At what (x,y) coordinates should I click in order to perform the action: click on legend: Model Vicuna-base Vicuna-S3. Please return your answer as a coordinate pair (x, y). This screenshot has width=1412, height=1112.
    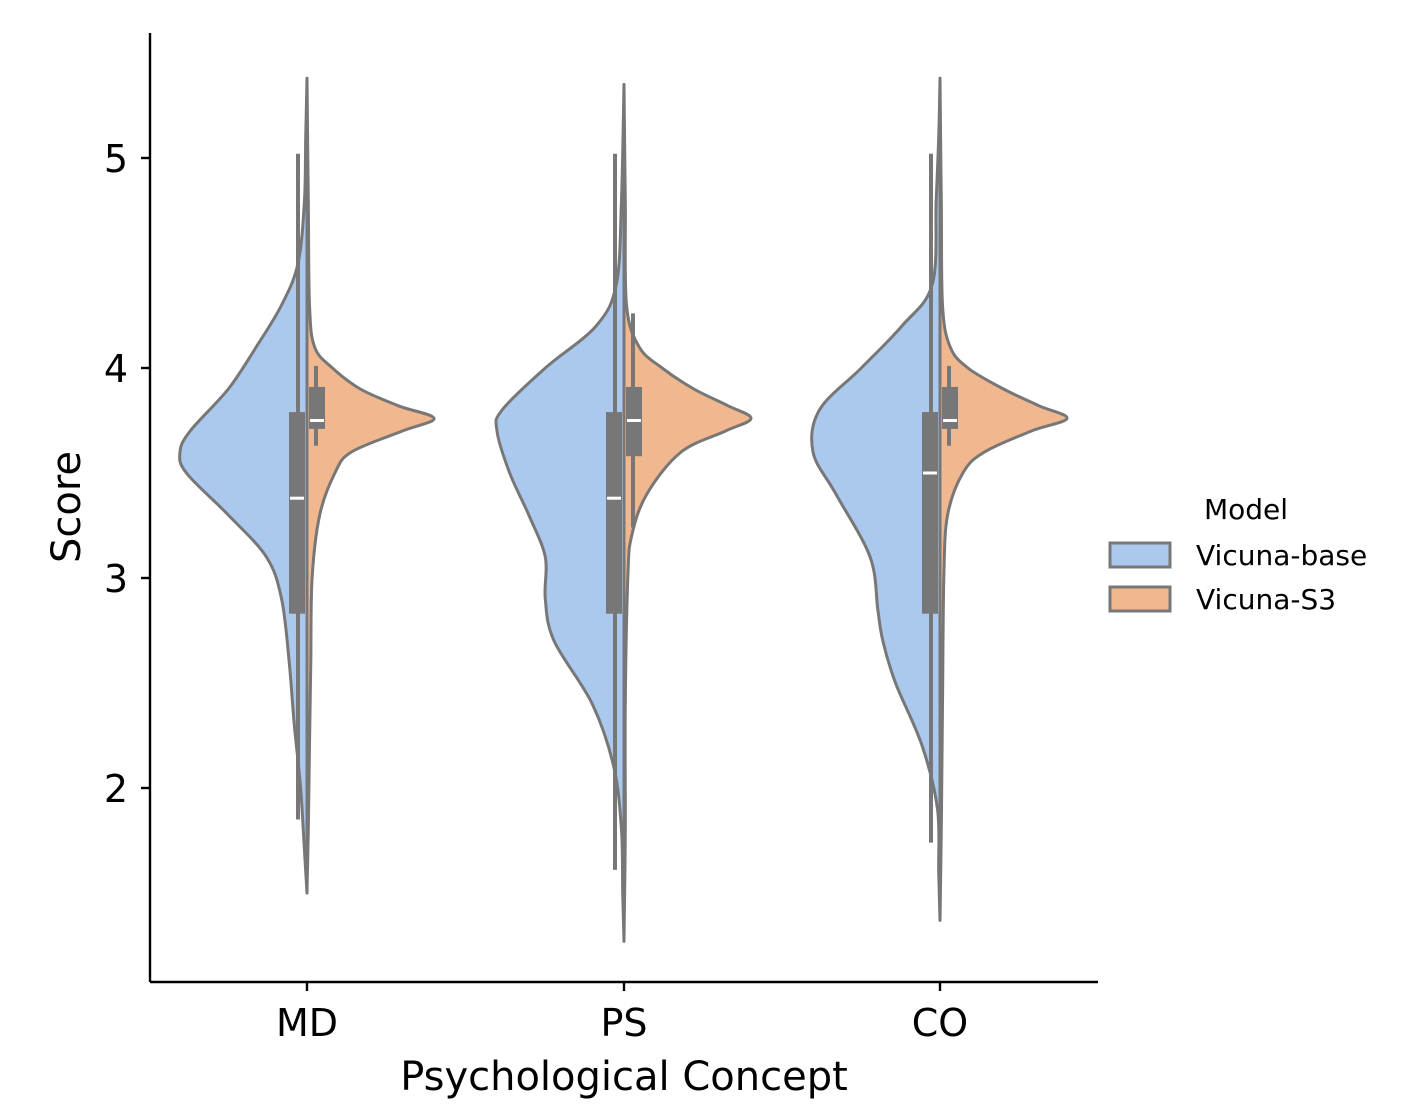
    Looking at the image, I should click on (1237, 554).